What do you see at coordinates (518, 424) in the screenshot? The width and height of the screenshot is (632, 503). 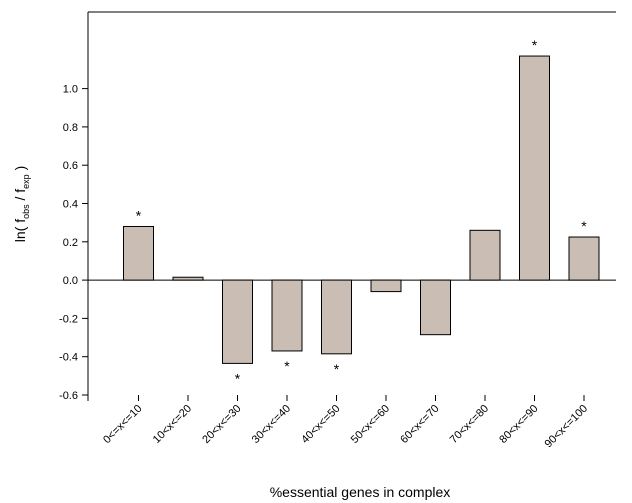 I see `x-tick-label: 80<x<=90` at bounding box center [518, 424].